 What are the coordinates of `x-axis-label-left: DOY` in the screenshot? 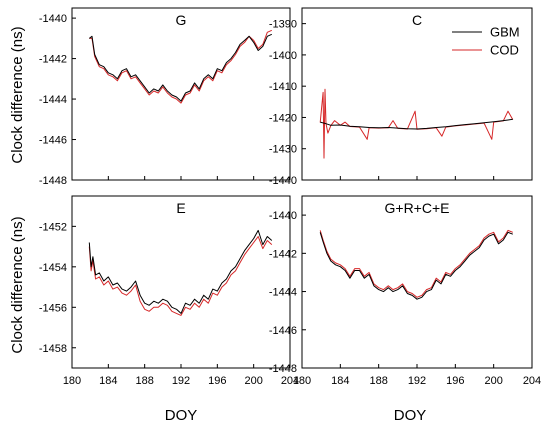 It's located at (181, 415).